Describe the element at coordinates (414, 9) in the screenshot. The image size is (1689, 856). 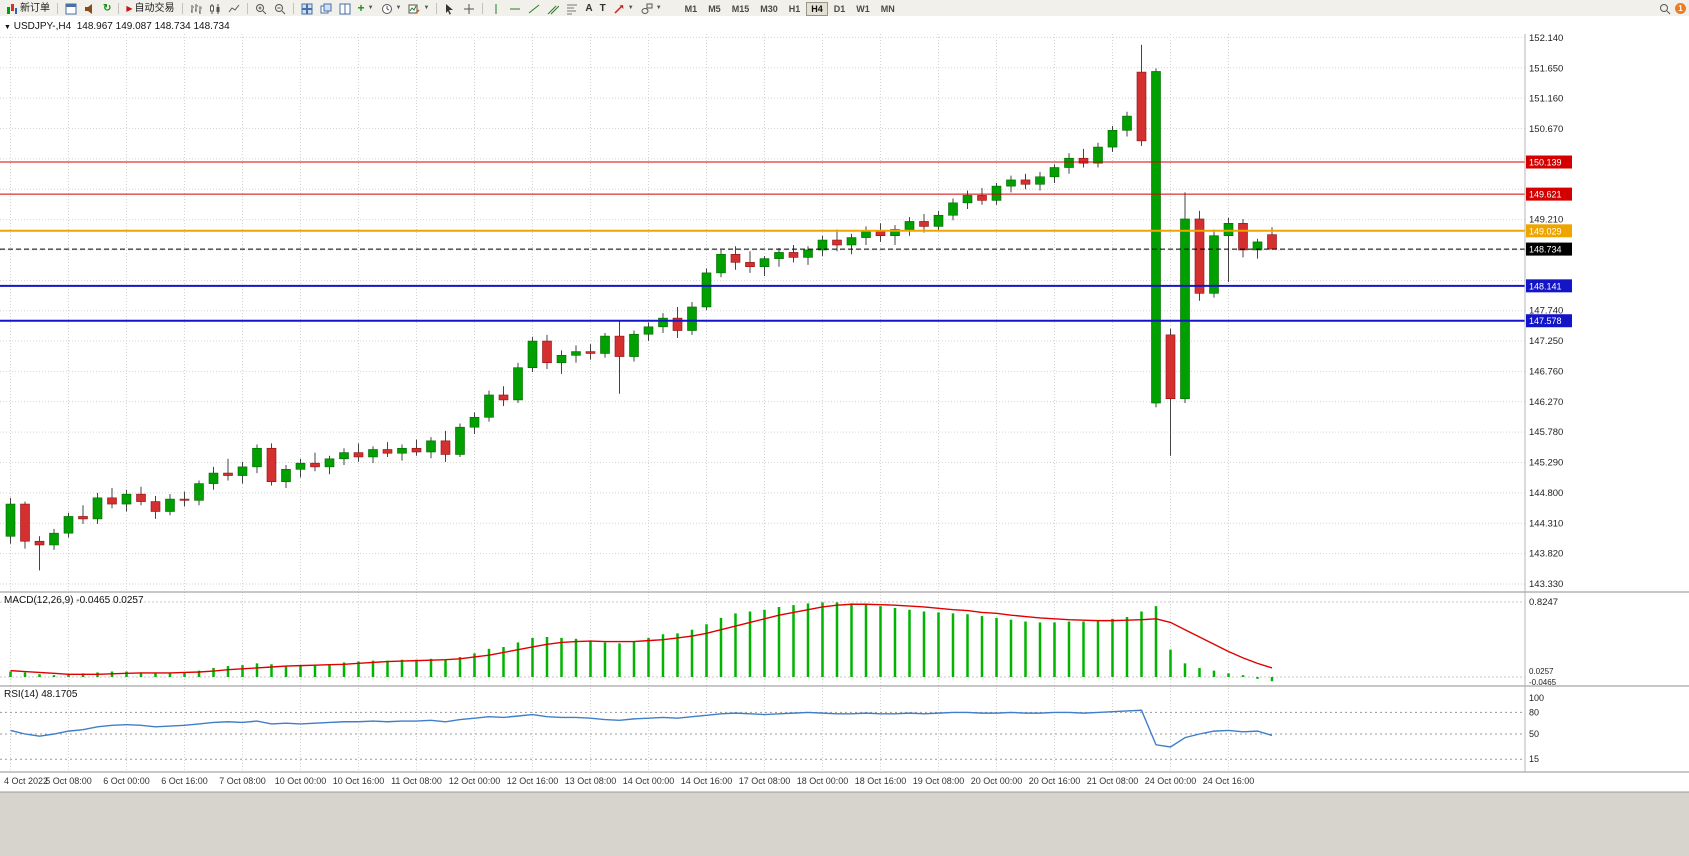
I see `template-icon` at that location.